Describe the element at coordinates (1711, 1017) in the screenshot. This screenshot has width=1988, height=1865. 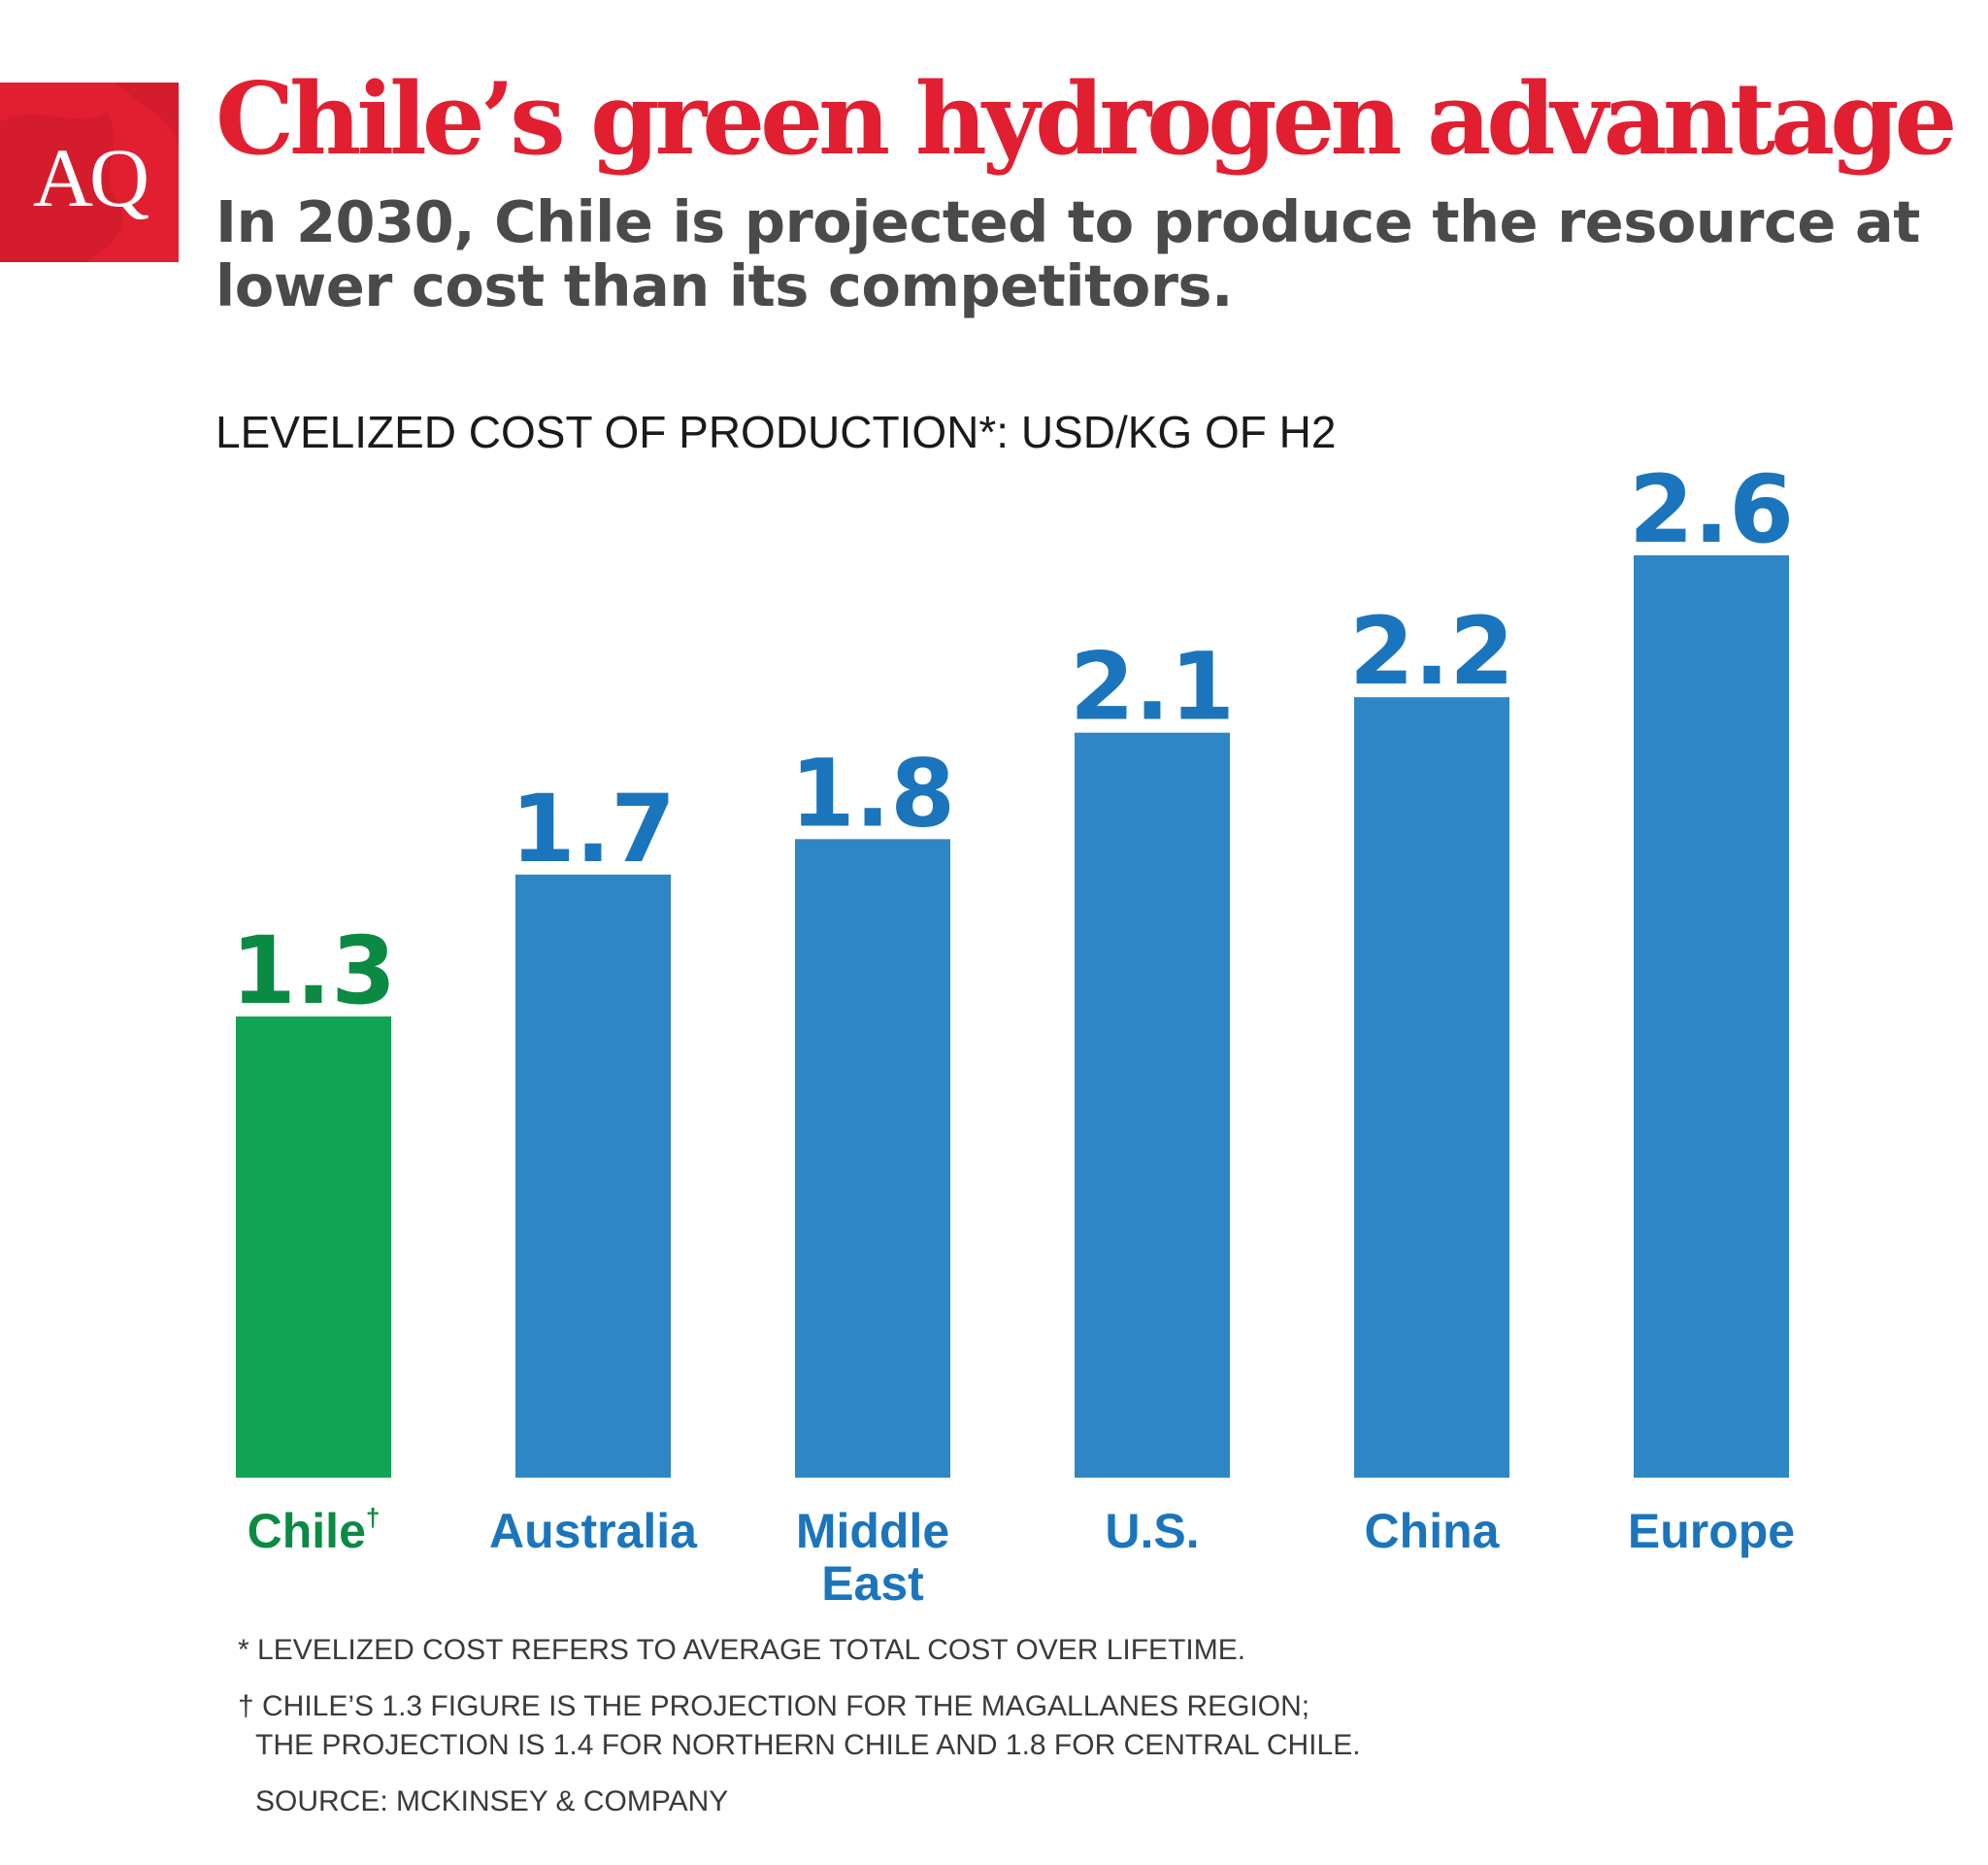
I see `bar-europe` at that location.